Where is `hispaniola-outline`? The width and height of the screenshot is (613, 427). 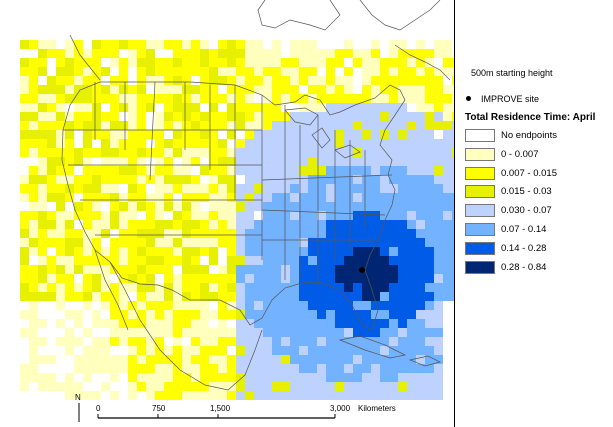 hispaniola-outline is located at coordinates (424, 361).